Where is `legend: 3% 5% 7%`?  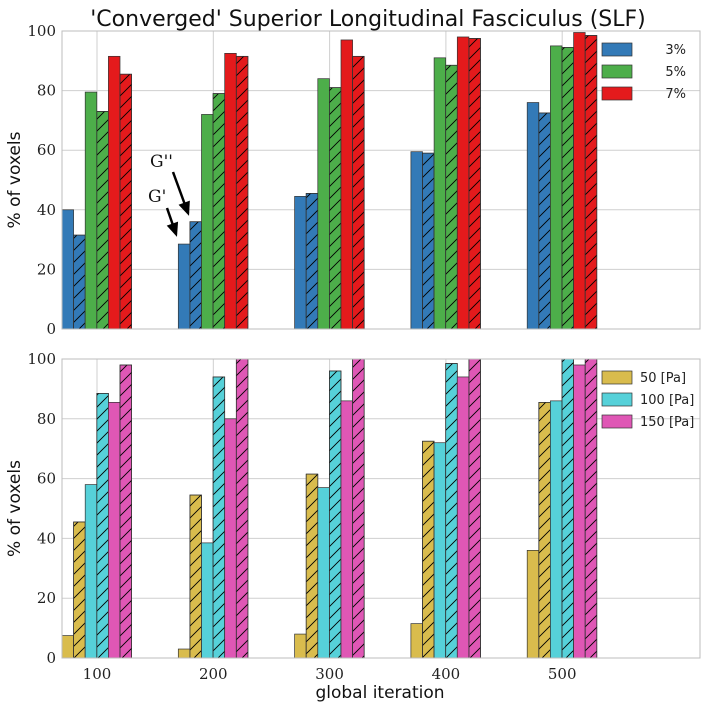 legend: 3% 5% 7% is located at coordinates (643, 72).